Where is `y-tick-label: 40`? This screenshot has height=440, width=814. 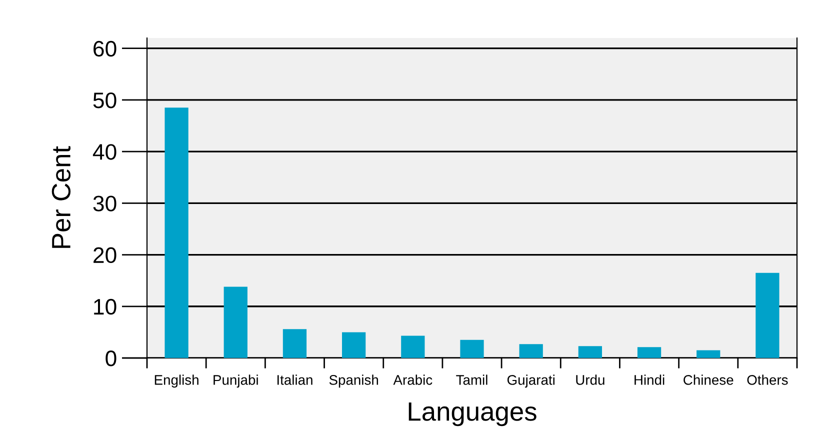 y-tick-label: 40 is located at coordinates (104, 152).